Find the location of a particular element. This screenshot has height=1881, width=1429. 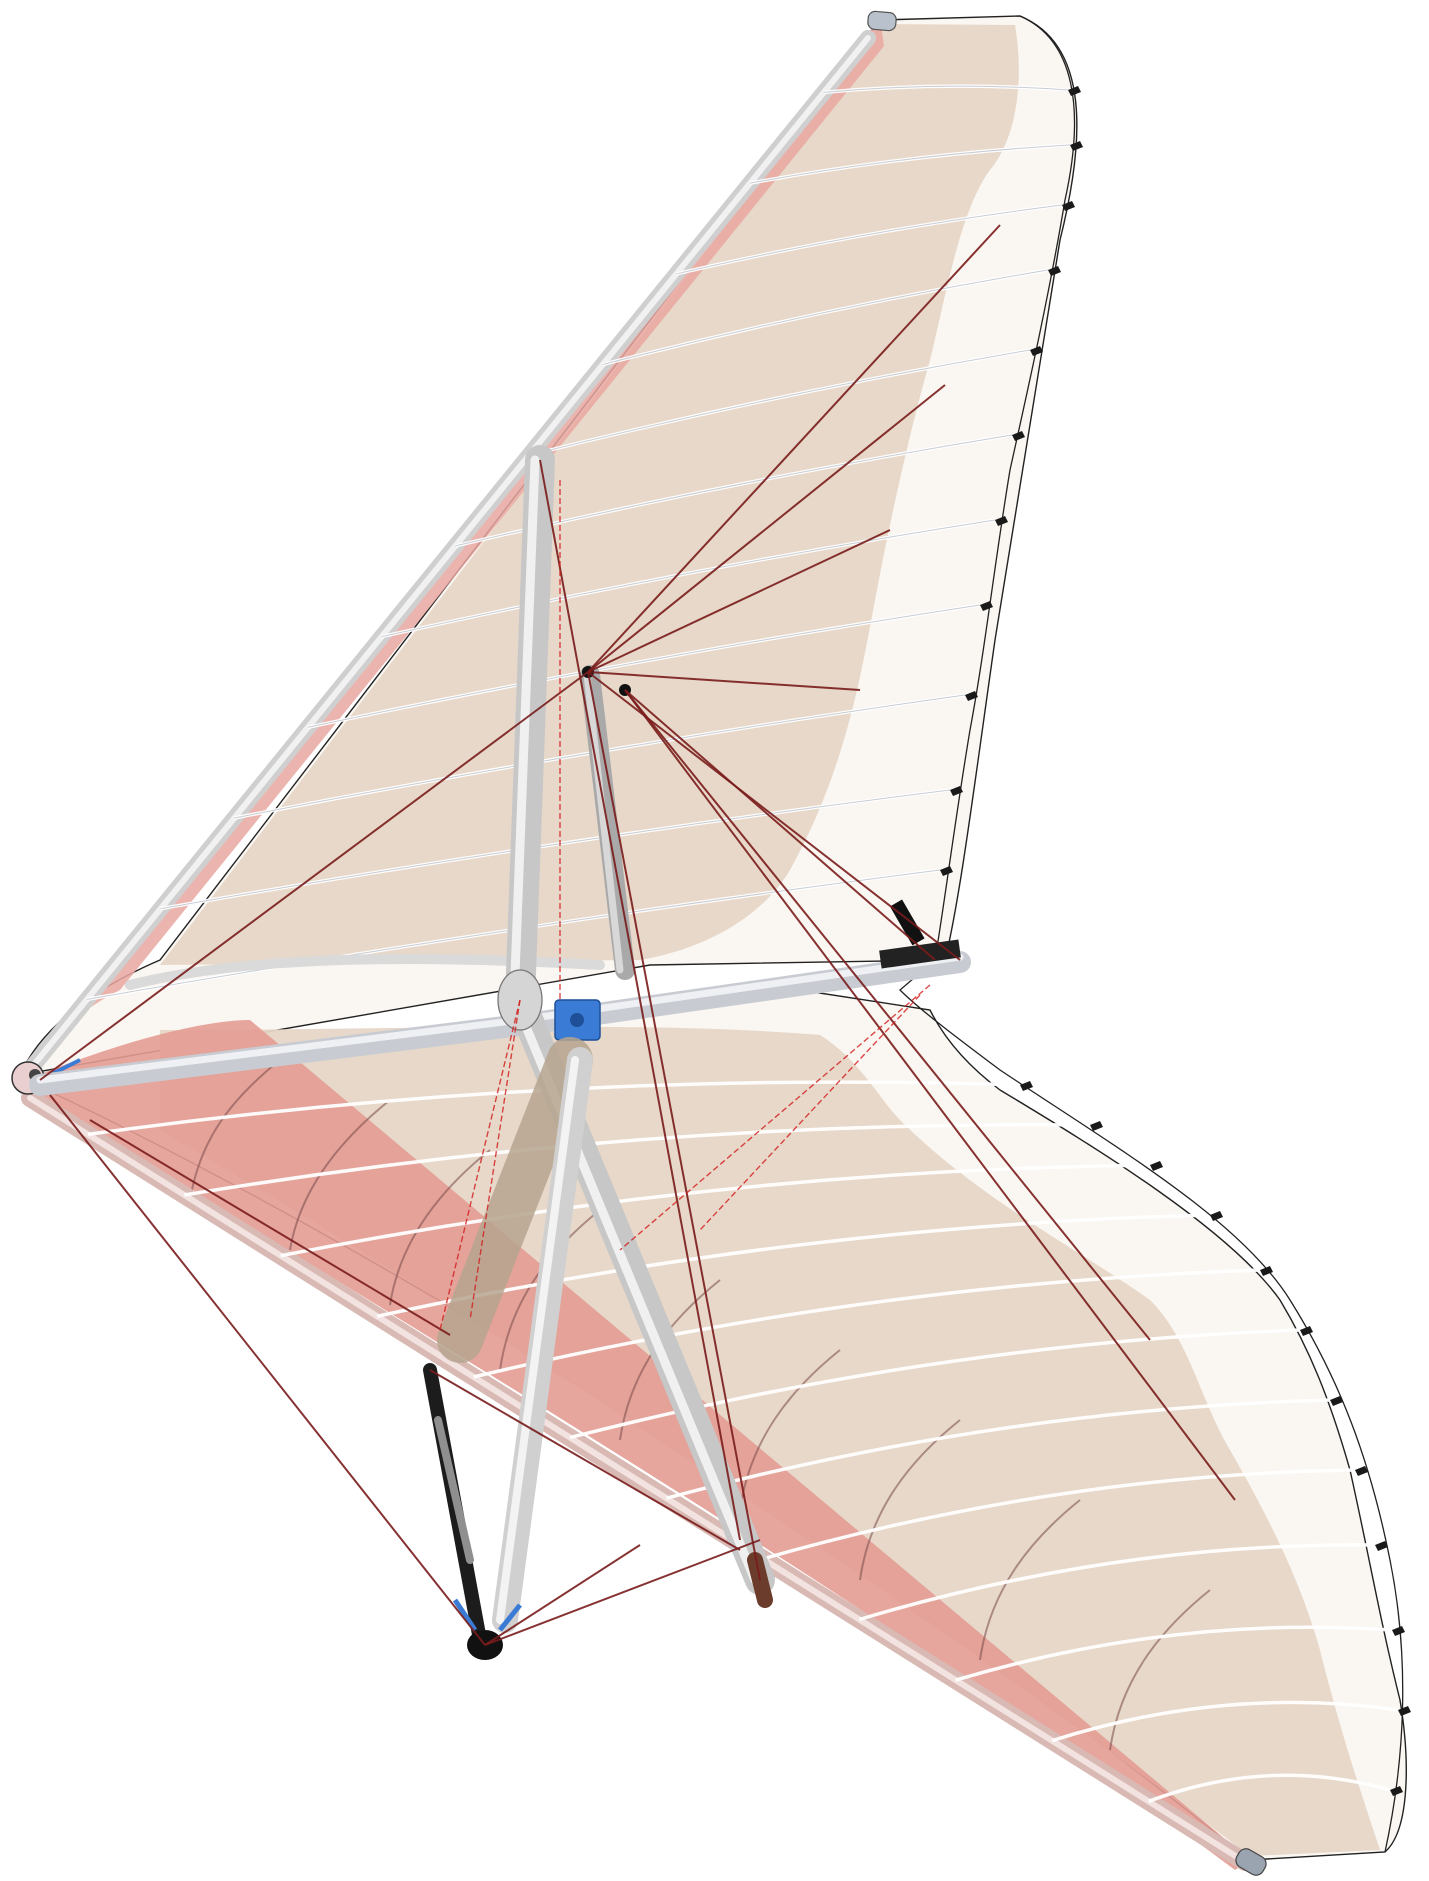

crossbar-end-fitting is located at coordinates (920, 934).